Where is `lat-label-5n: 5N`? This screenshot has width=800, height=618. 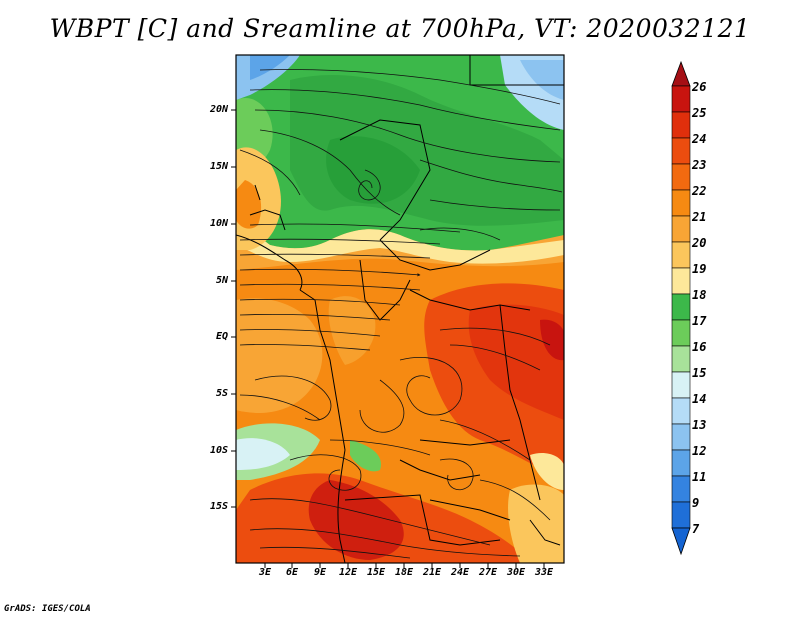 lat-label-5n: 5N is located at coordinates (221, 280).